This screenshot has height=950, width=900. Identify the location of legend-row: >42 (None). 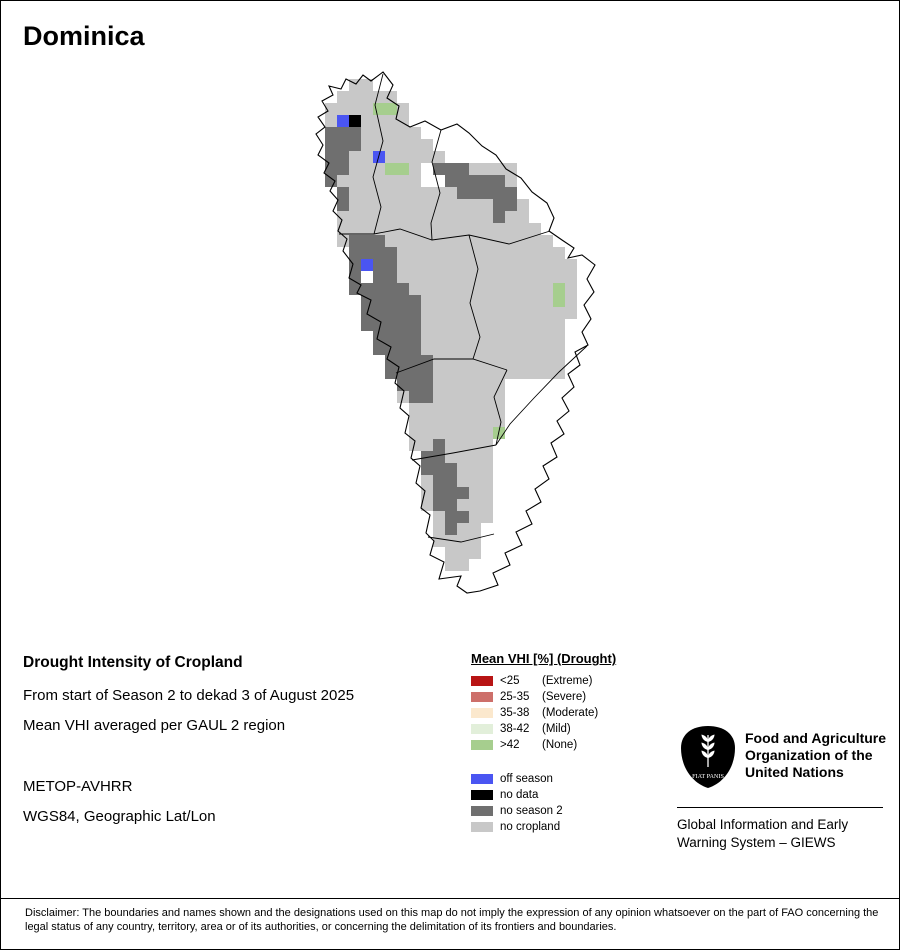
(576, 745).